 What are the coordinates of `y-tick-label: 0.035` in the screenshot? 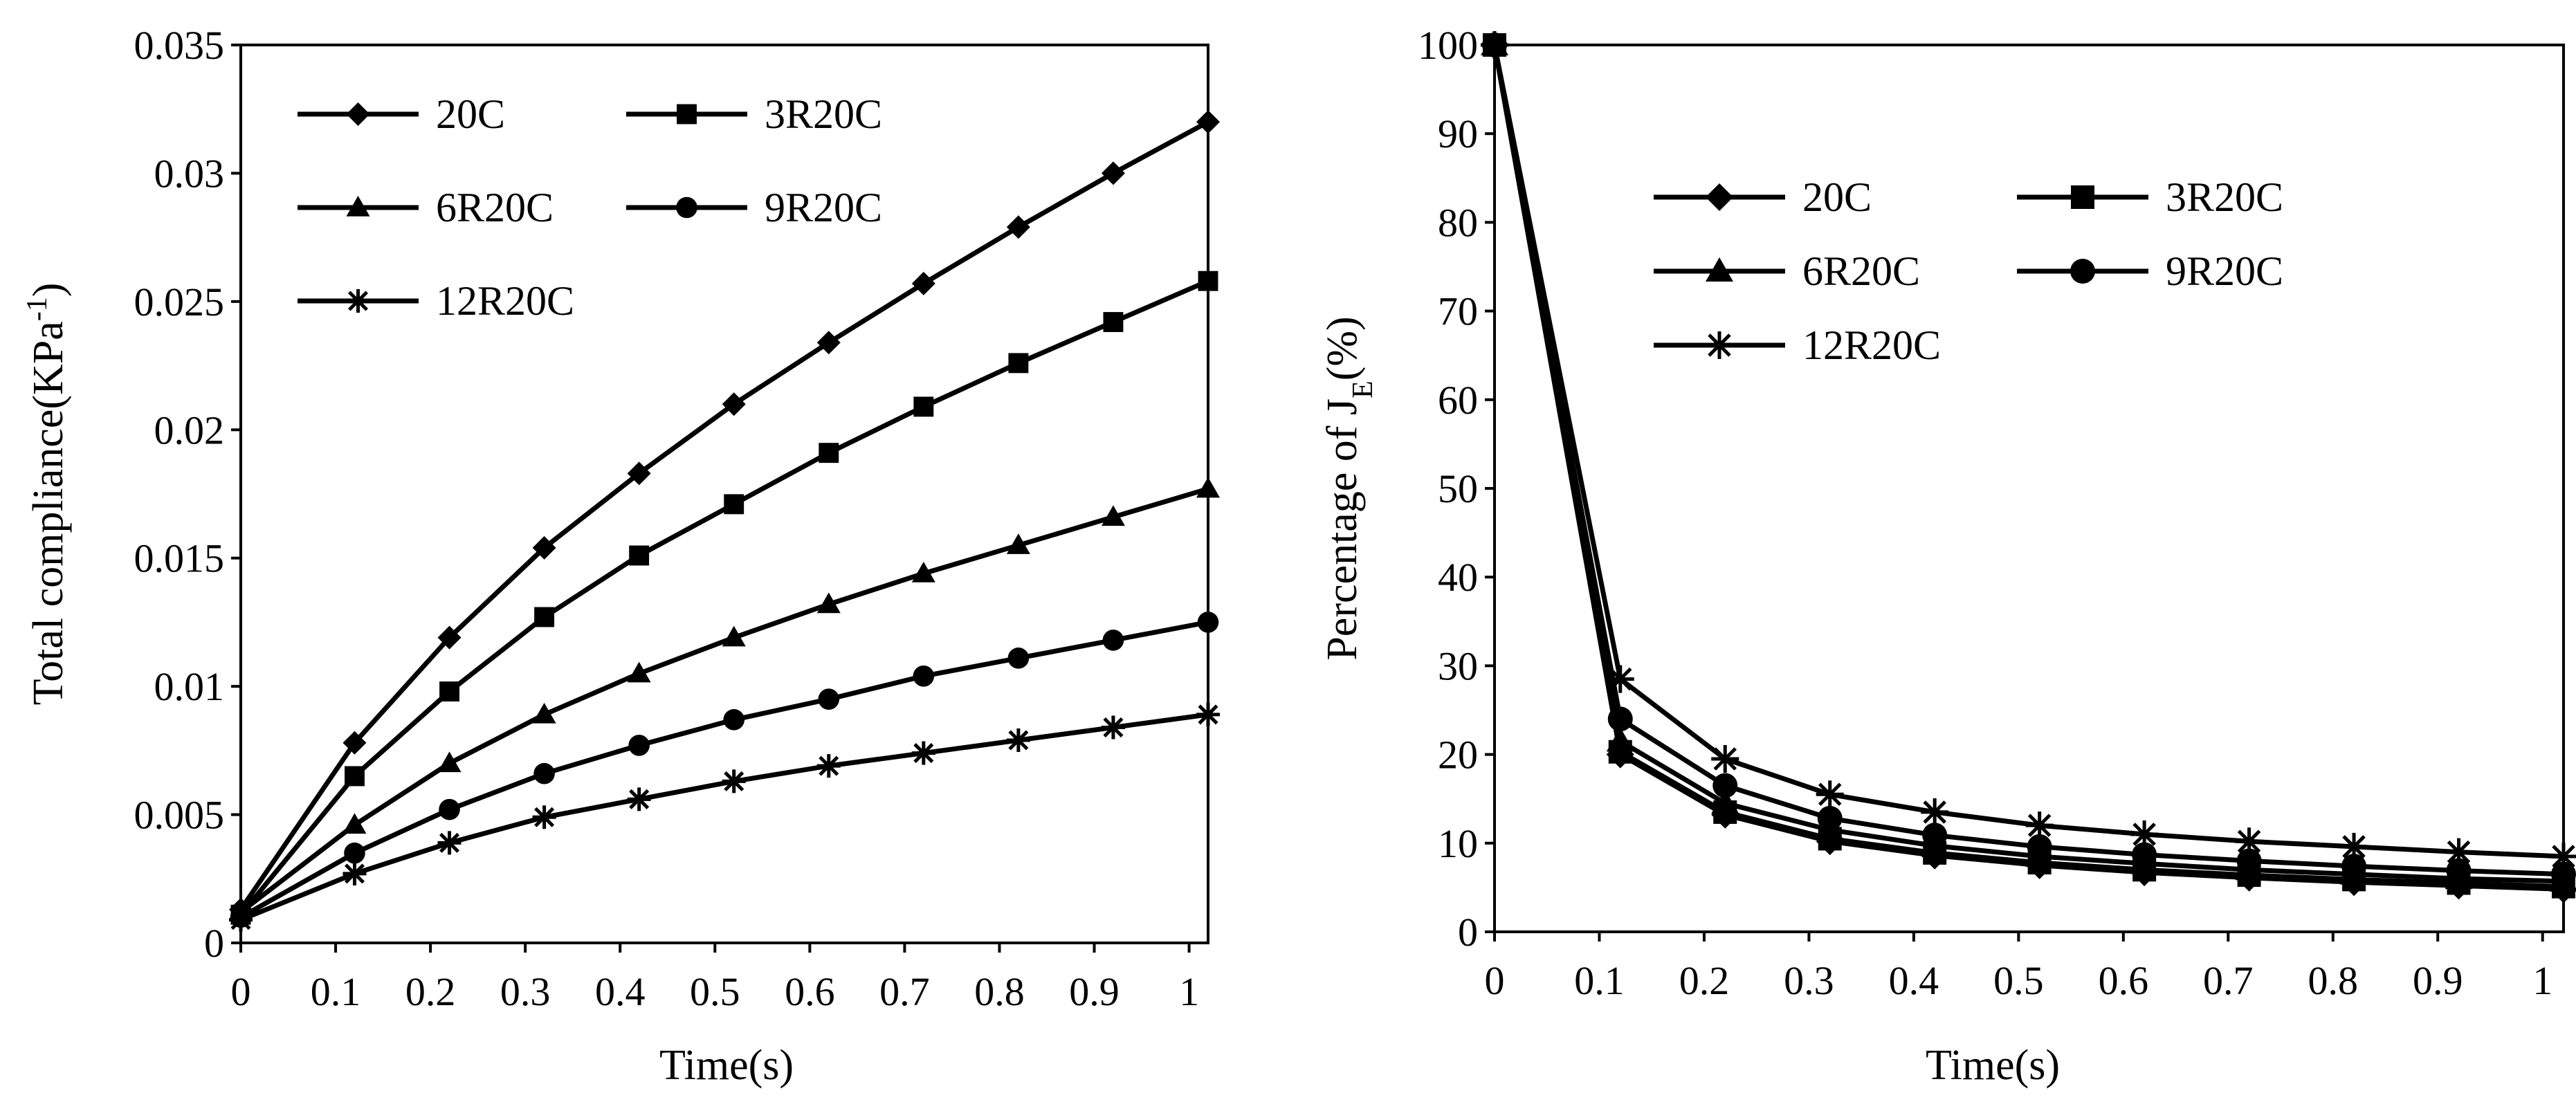 It's located at (179, 46).